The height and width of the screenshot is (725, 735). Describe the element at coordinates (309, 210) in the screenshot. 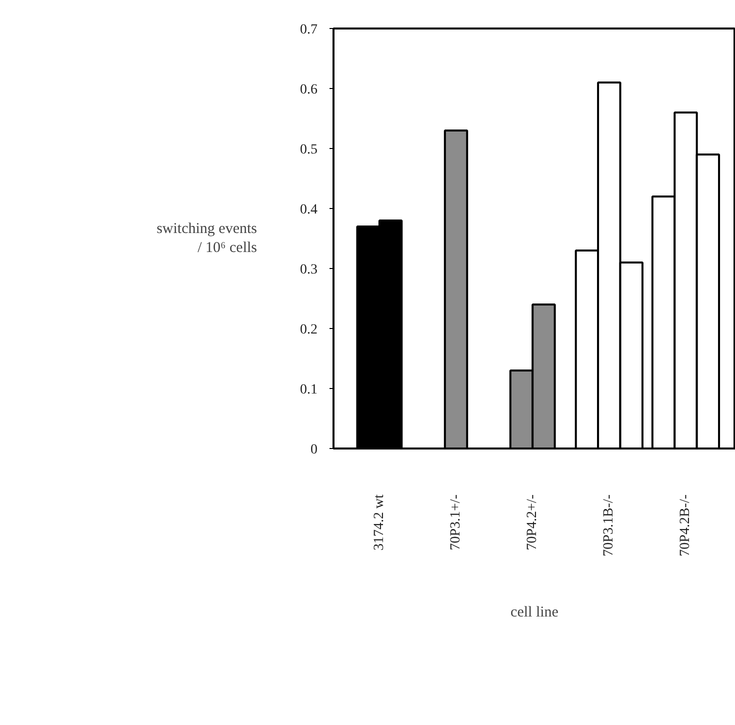

I see `y-tick-label: 0.4` at that location.